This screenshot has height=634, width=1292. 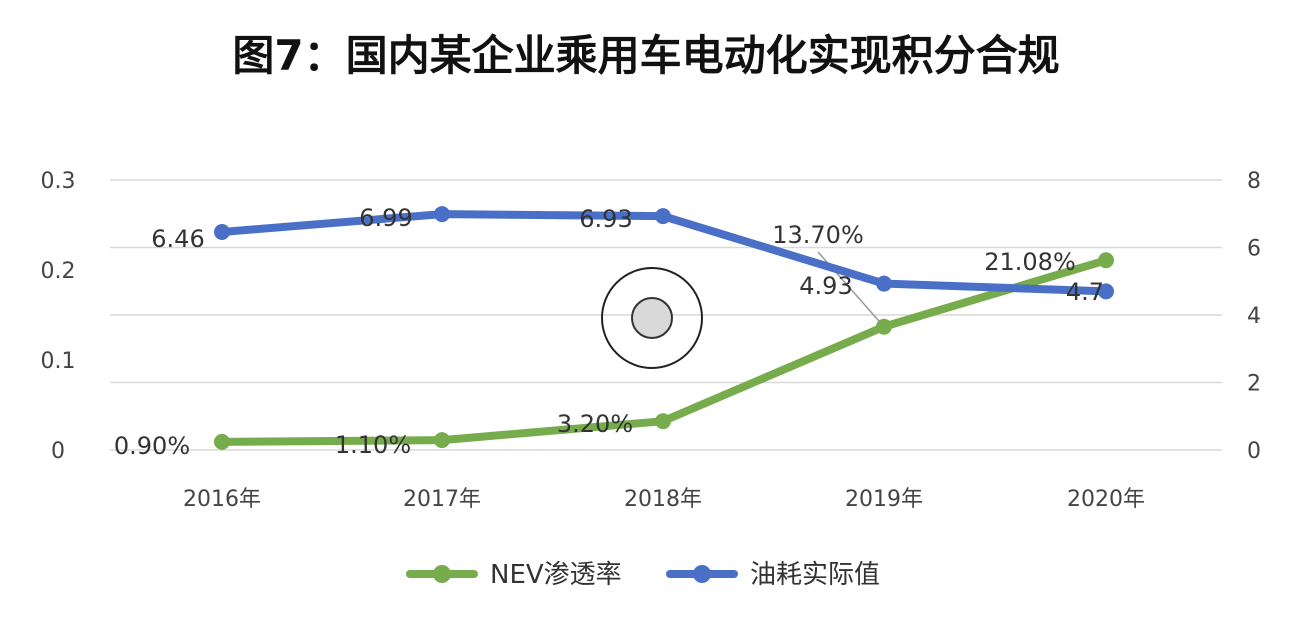 I want to click on legend-label: 油耗实际值, so click(x=815, y=575).